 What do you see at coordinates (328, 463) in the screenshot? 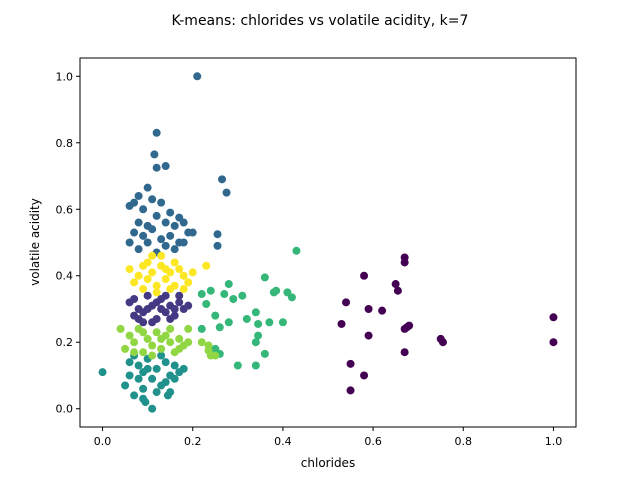
I see `x-axis-label: chlorides` at bounding box center [328, 463].